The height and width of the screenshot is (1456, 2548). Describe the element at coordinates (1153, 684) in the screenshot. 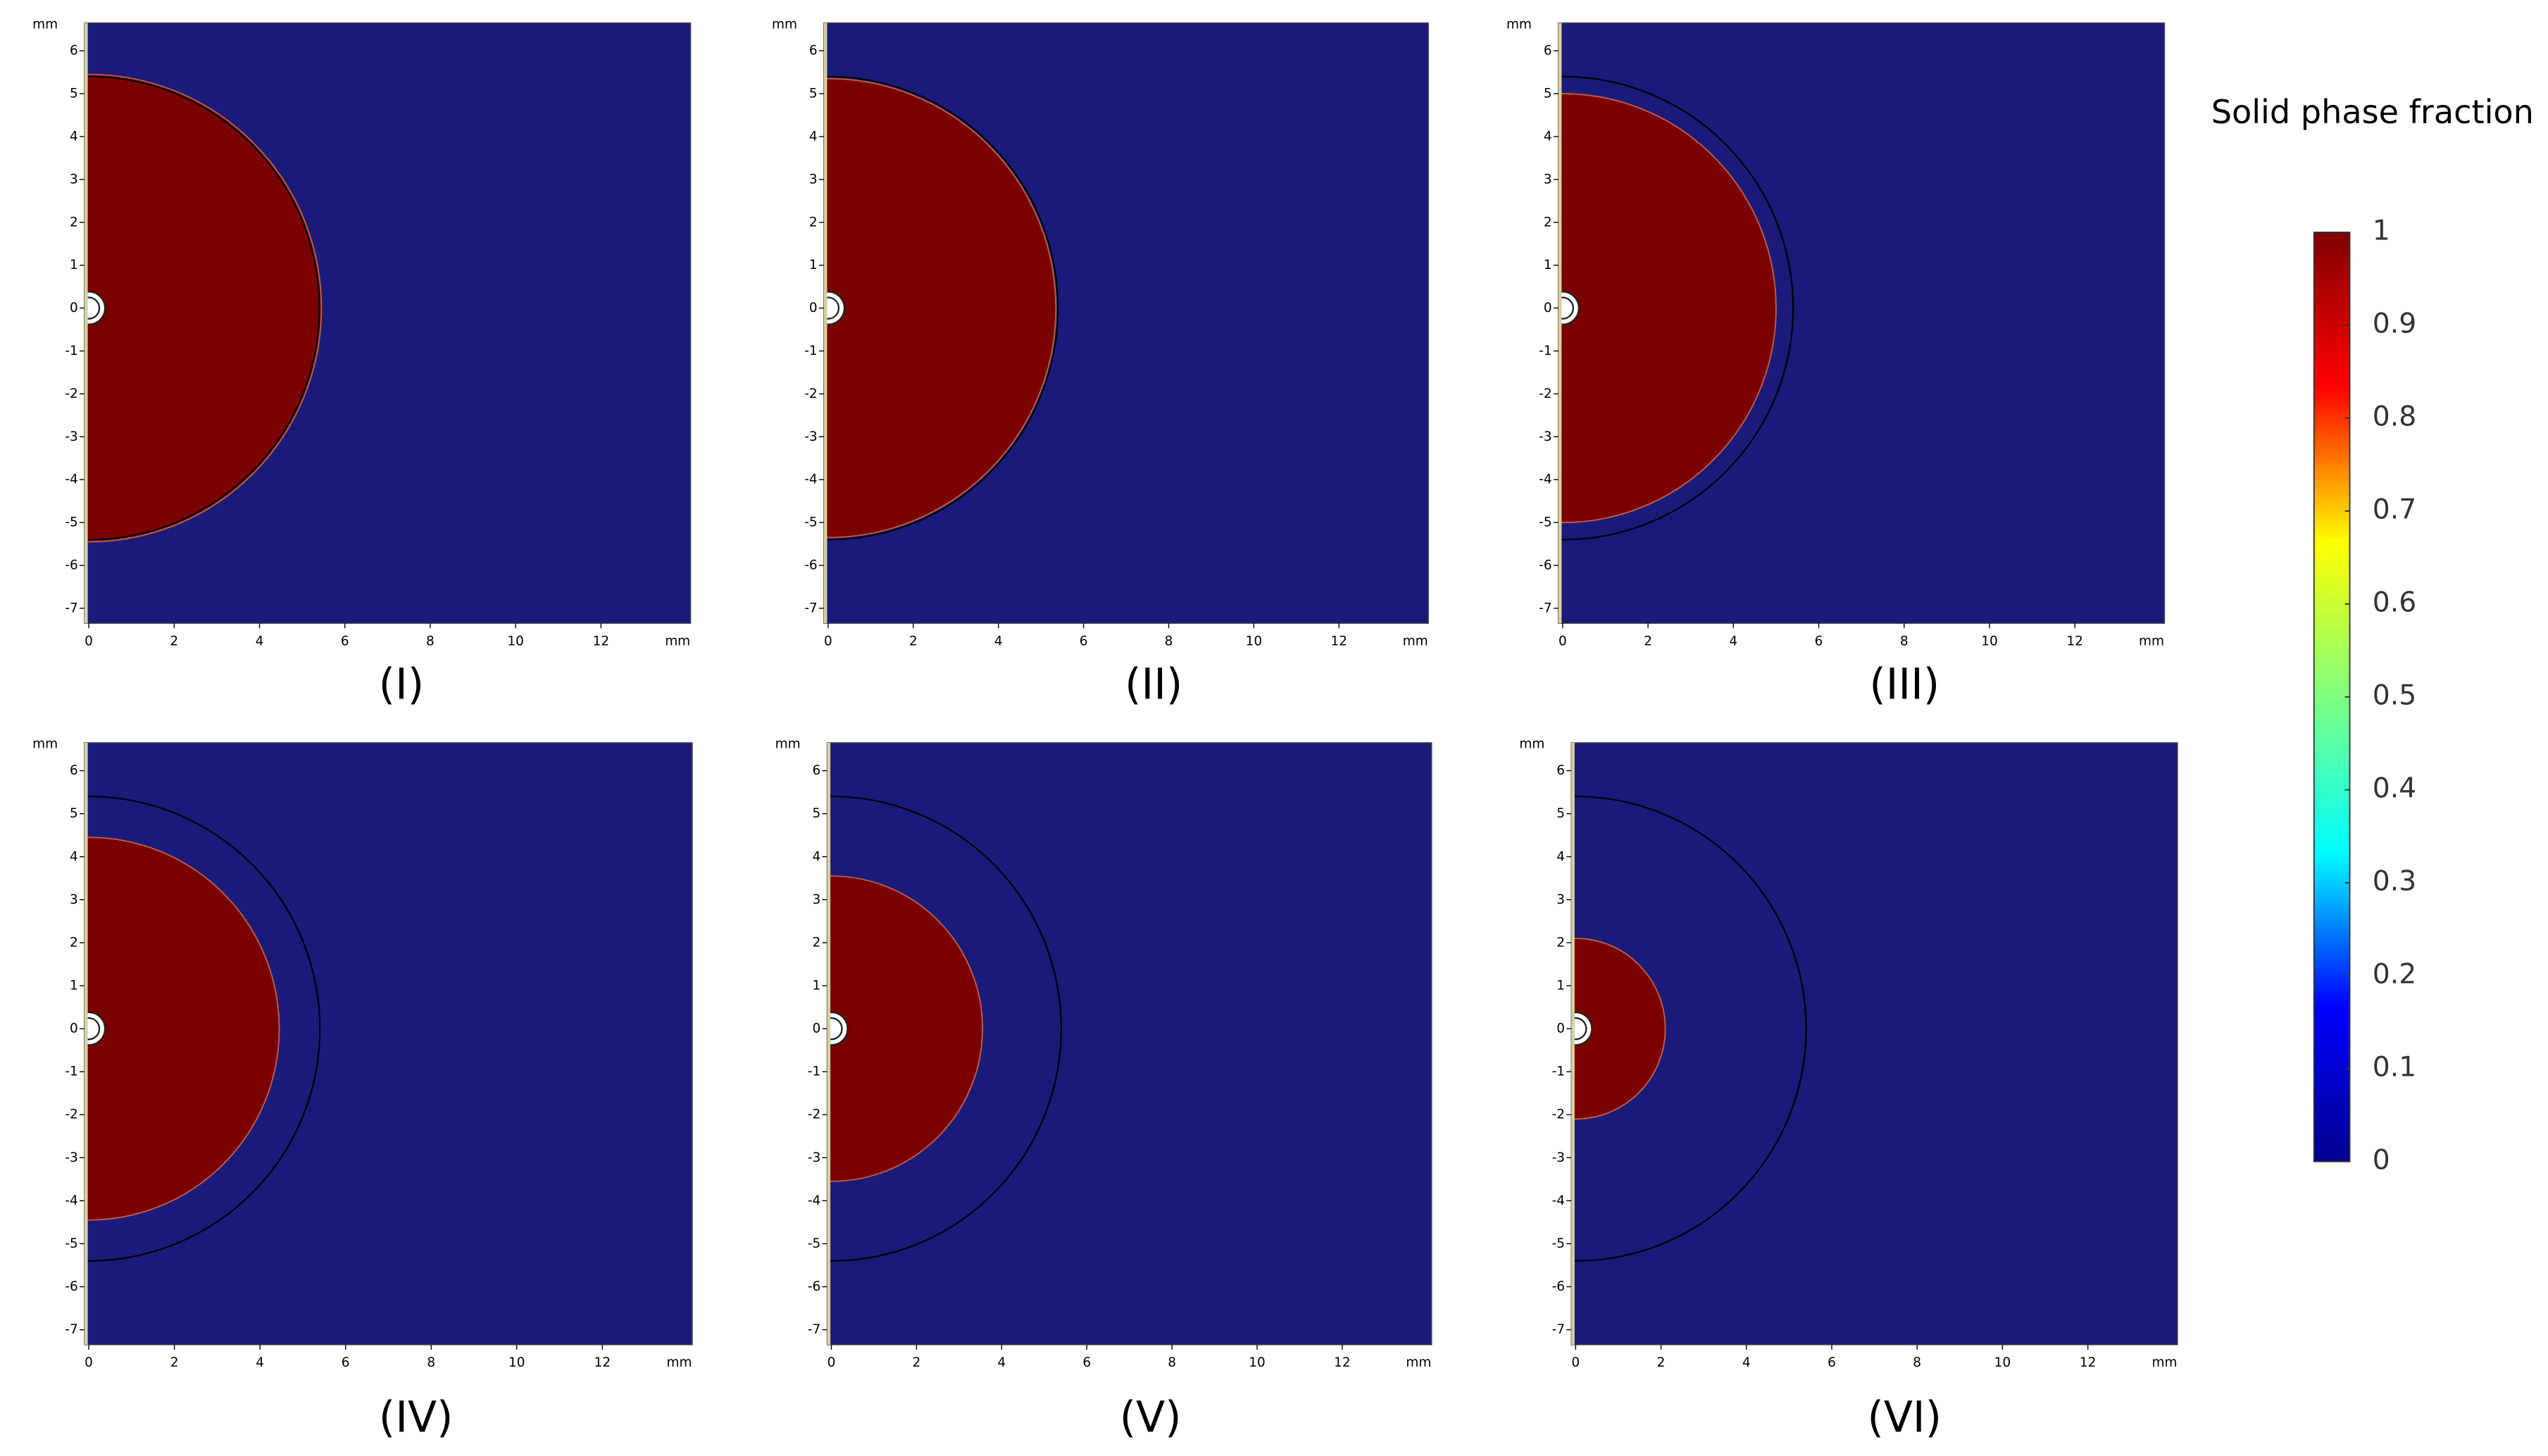

I see `panel-label: (II)` at that location.